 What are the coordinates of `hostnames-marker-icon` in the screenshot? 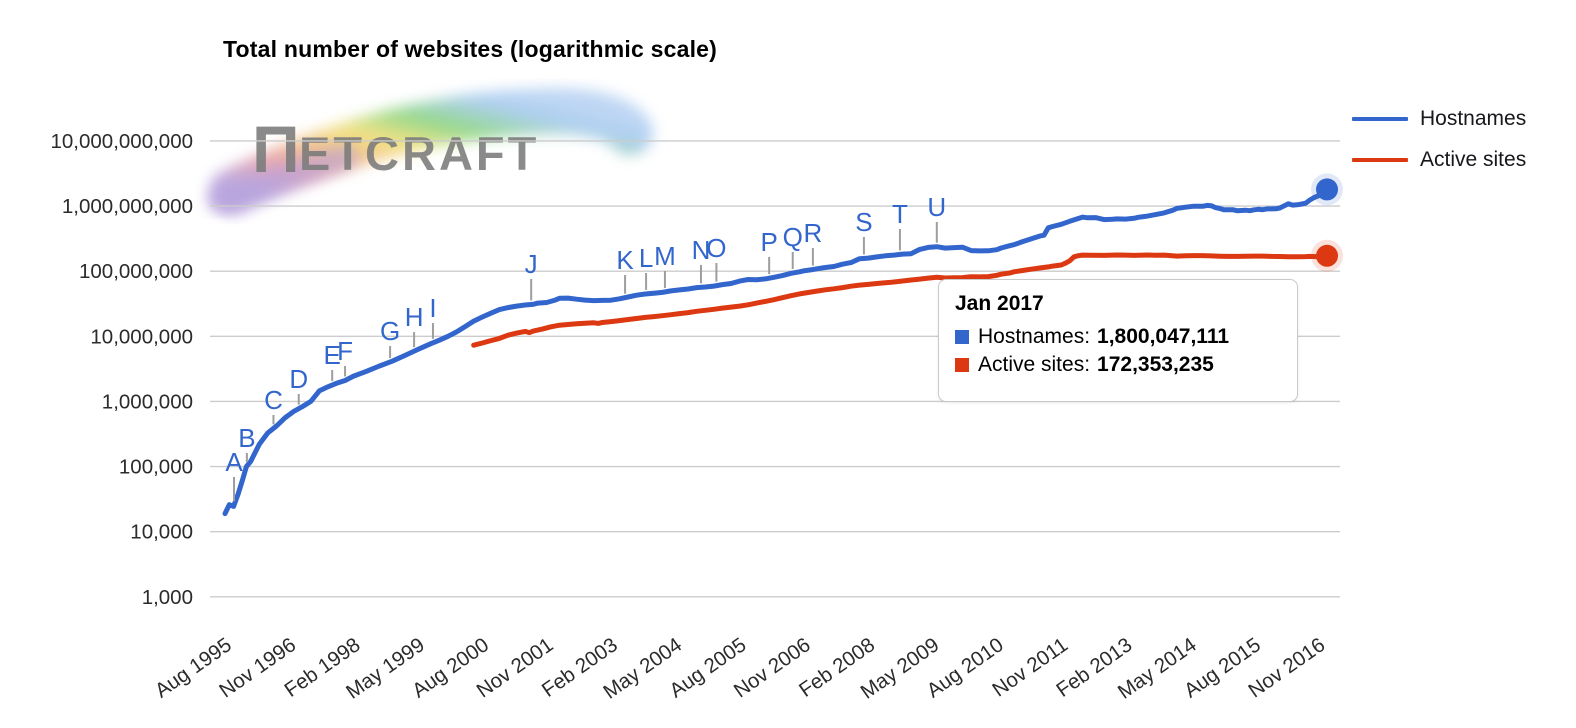 It's located at (962, 337).